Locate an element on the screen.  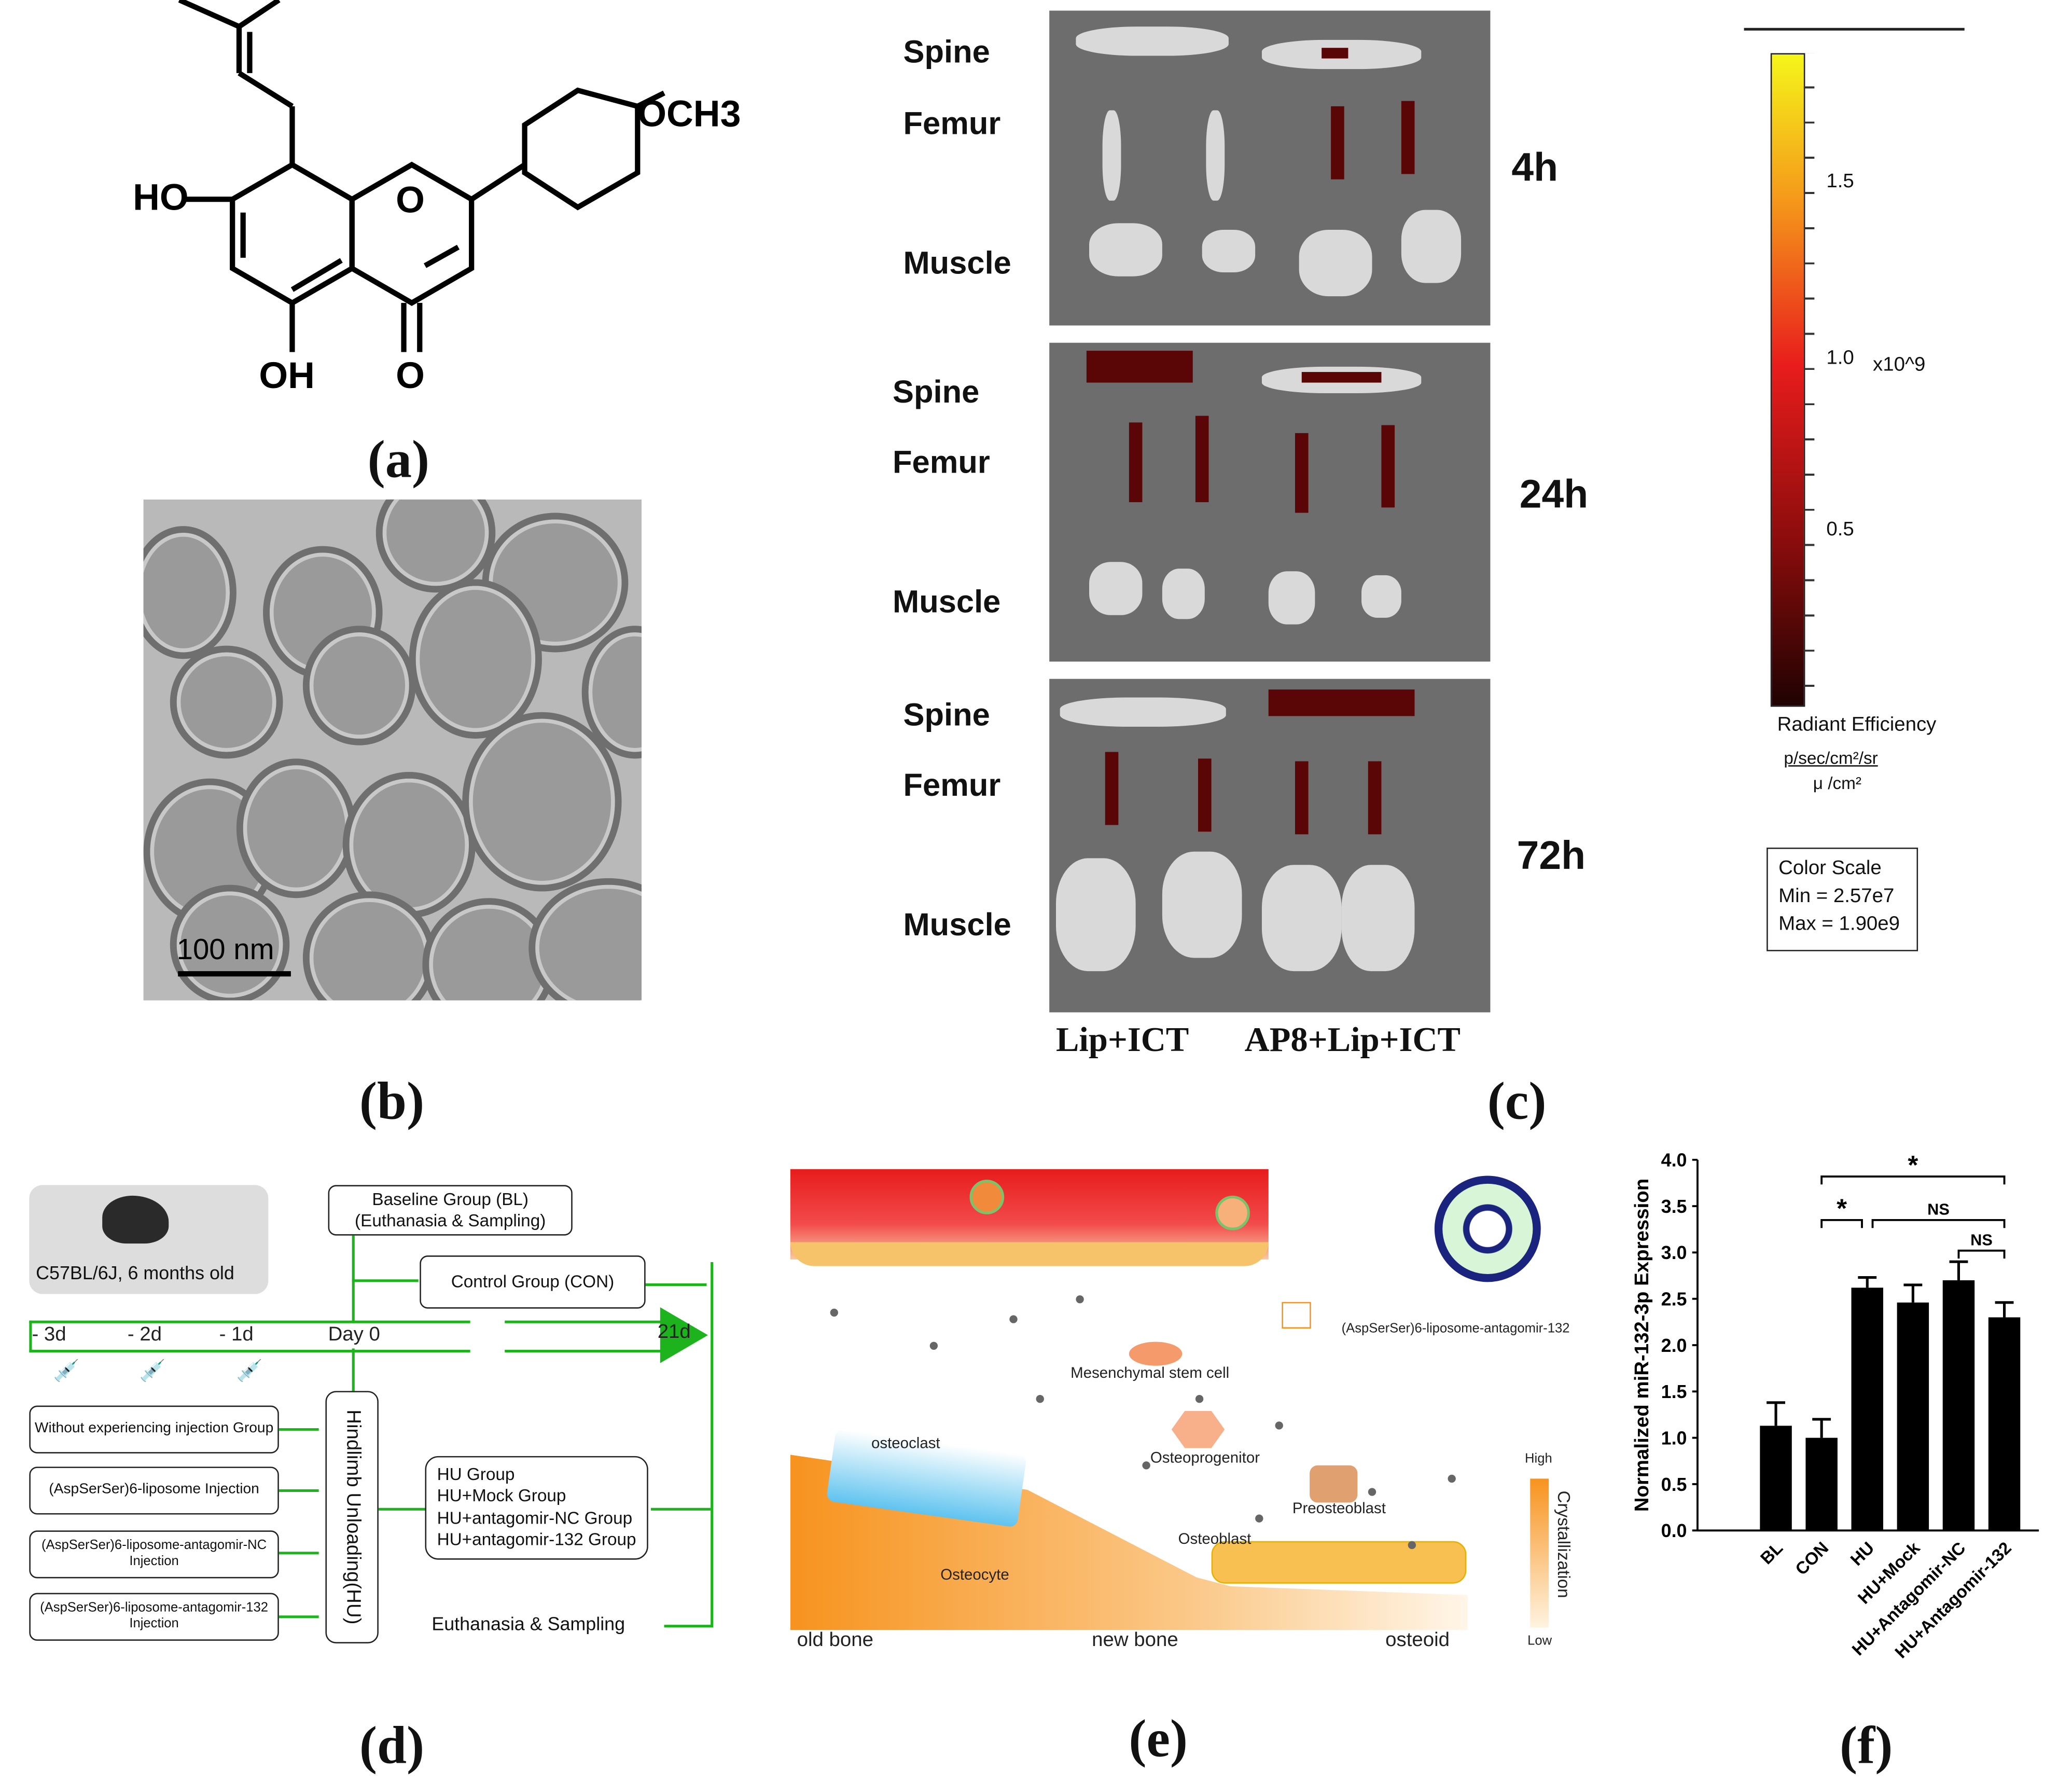
timeline-arrow is located at coordinates (249, 1337).